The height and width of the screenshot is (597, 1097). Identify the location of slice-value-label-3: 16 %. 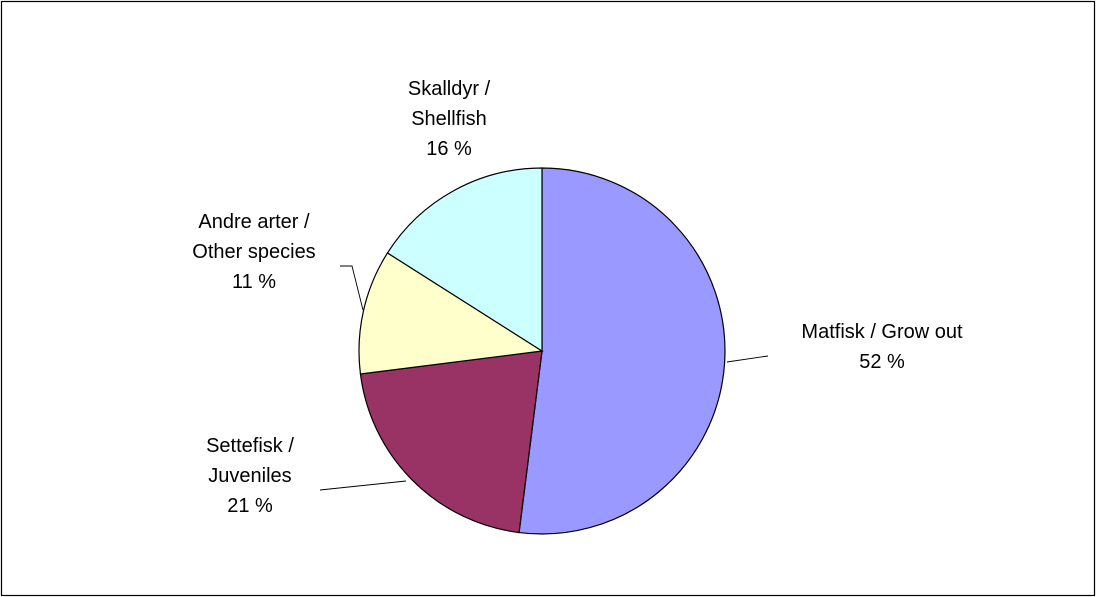
(449, 149).